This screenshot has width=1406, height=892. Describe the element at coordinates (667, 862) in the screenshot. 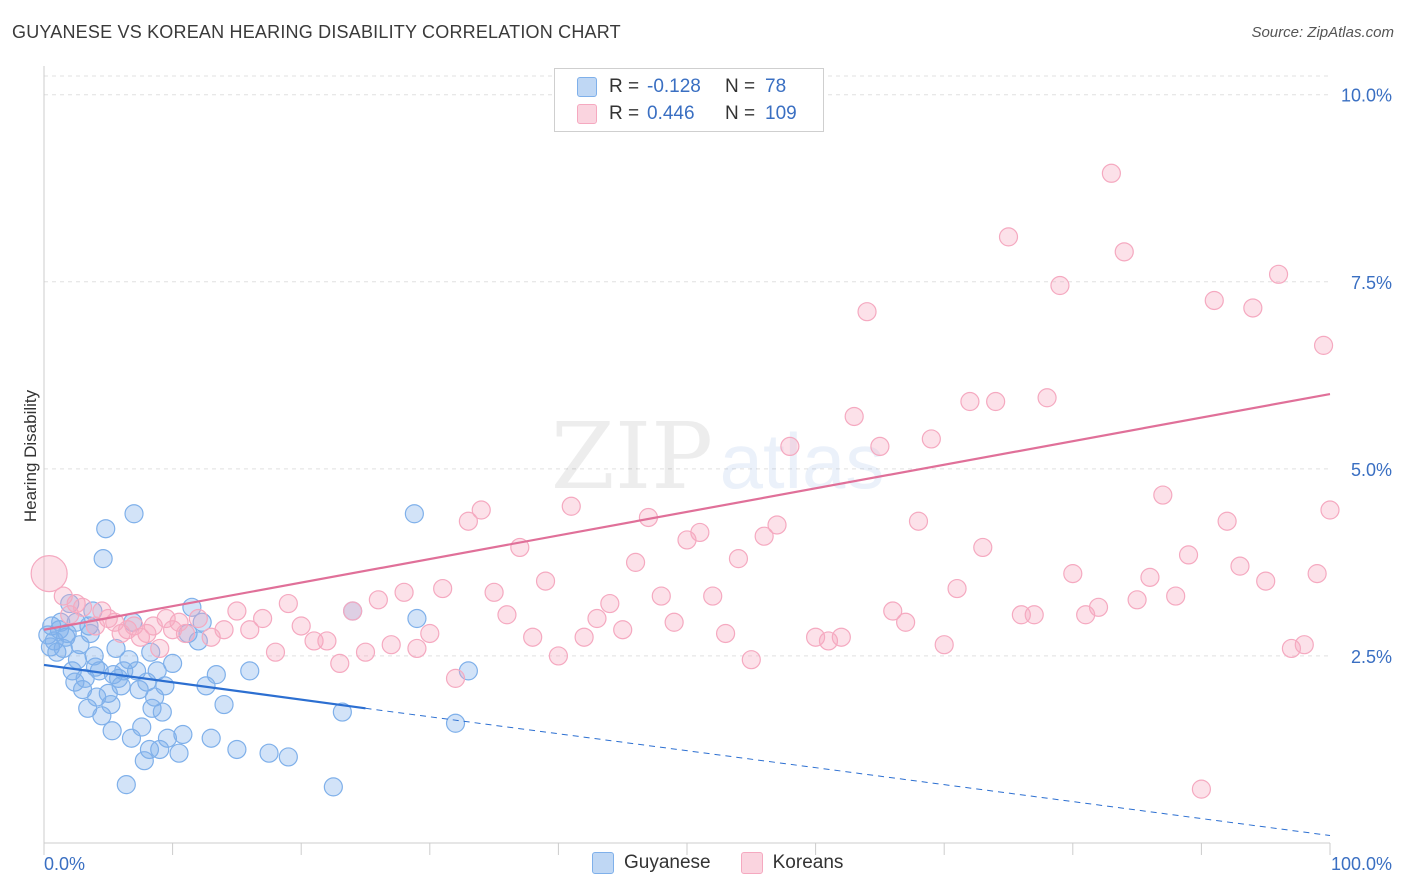

I see `legend-label-guyanese: Guyanese` at that location.